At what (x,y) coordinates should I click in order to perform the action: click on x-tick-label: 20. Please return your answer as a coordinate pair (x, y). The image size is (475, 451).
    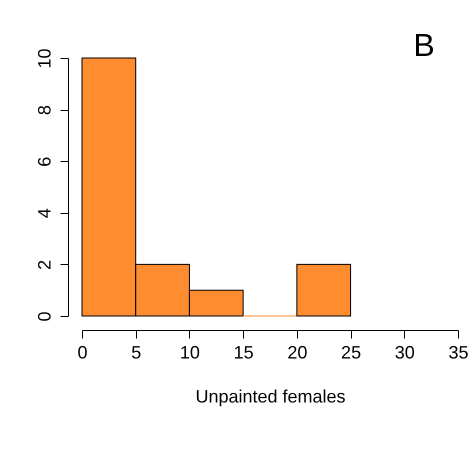
    Looking at the image, I should click on (297, 352).